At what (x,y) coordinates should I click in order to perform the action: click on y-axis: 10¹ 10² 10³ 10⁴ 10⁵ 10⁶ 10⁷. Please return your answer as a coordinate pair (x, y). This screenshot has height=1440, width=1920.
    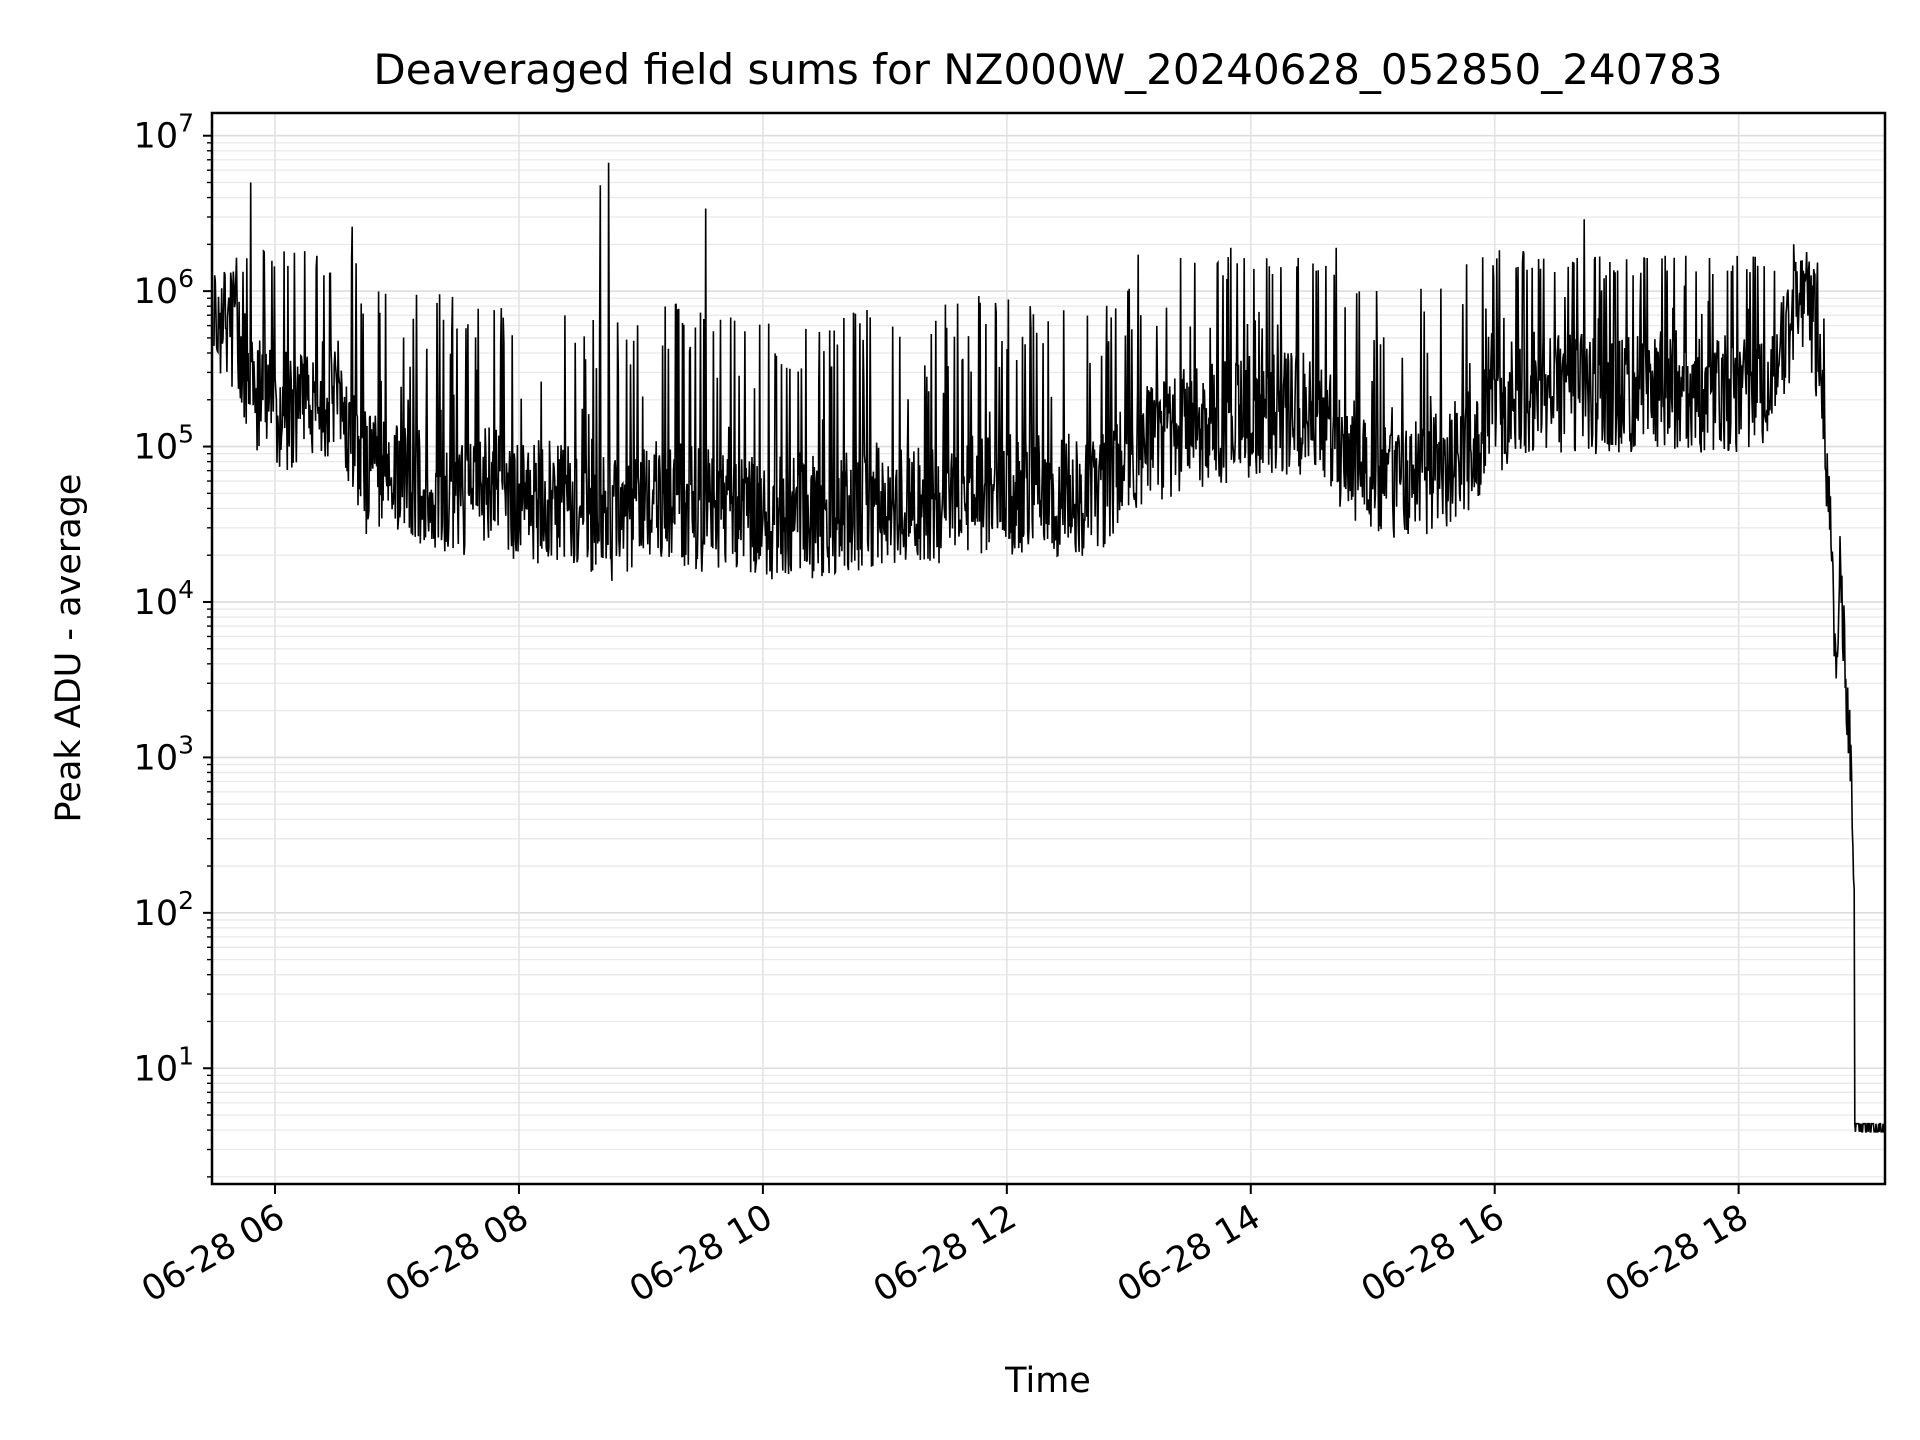
    Looking at the image, I should click on (173, 643).